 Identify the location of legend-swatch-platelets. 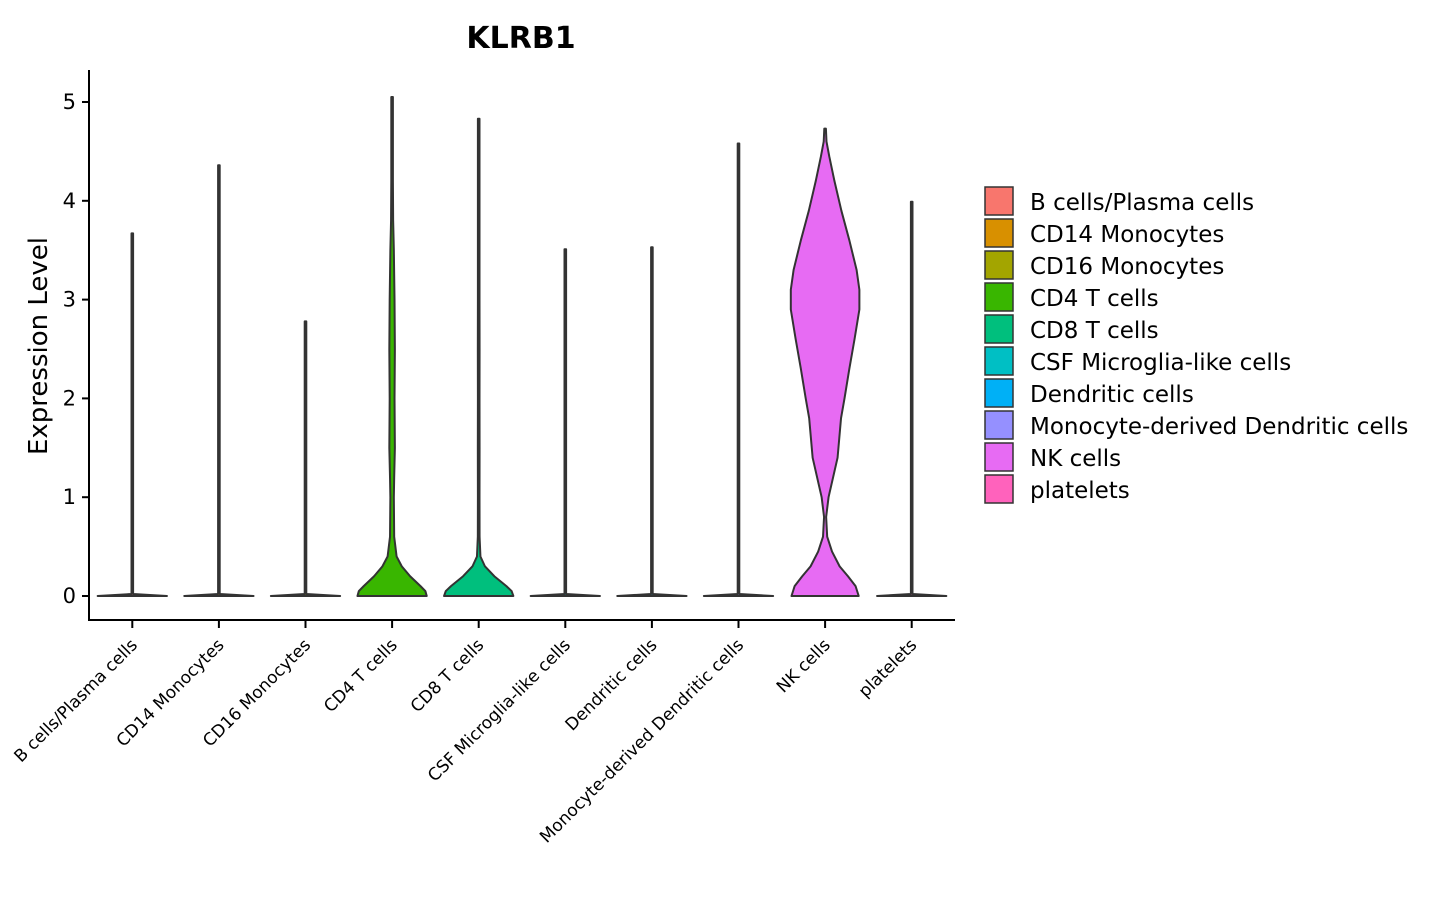
(999, 489).